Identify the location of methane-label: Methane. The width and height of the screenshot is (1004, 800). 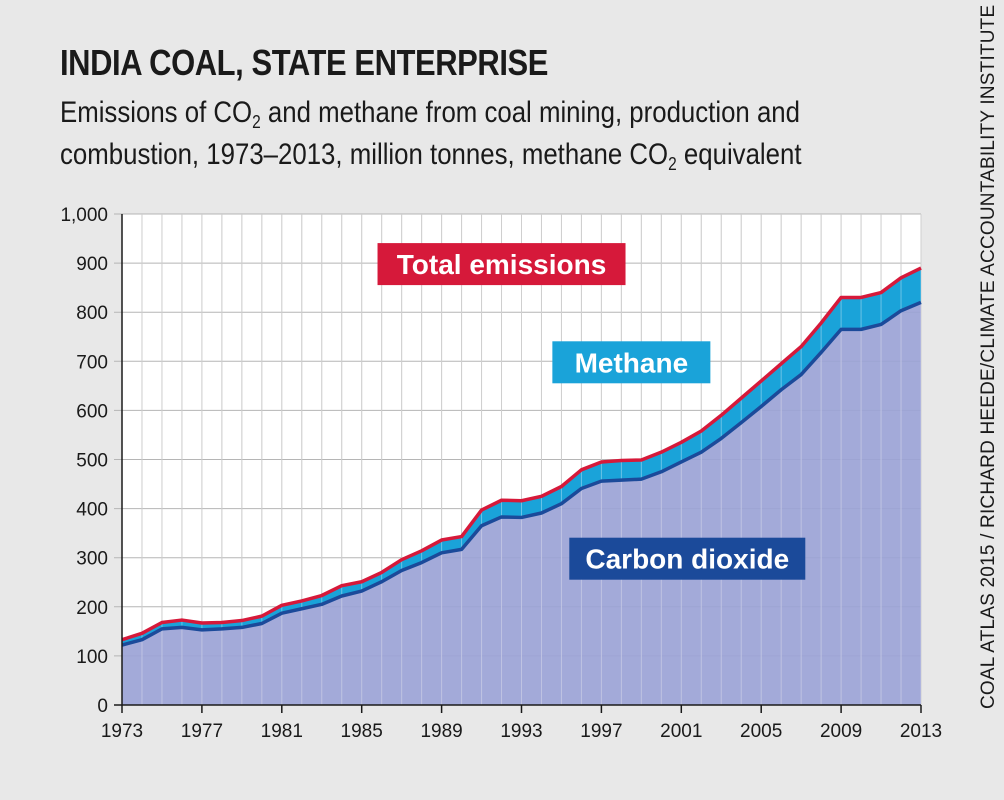
(632, 362).